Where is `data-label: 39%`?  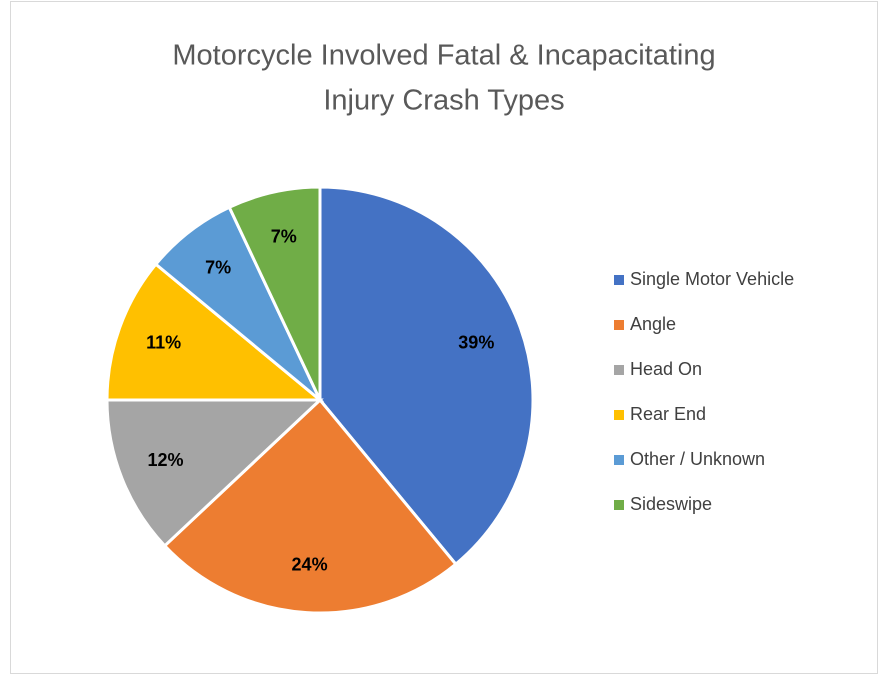 data-label: 39% is located at coordinates (476, 342).